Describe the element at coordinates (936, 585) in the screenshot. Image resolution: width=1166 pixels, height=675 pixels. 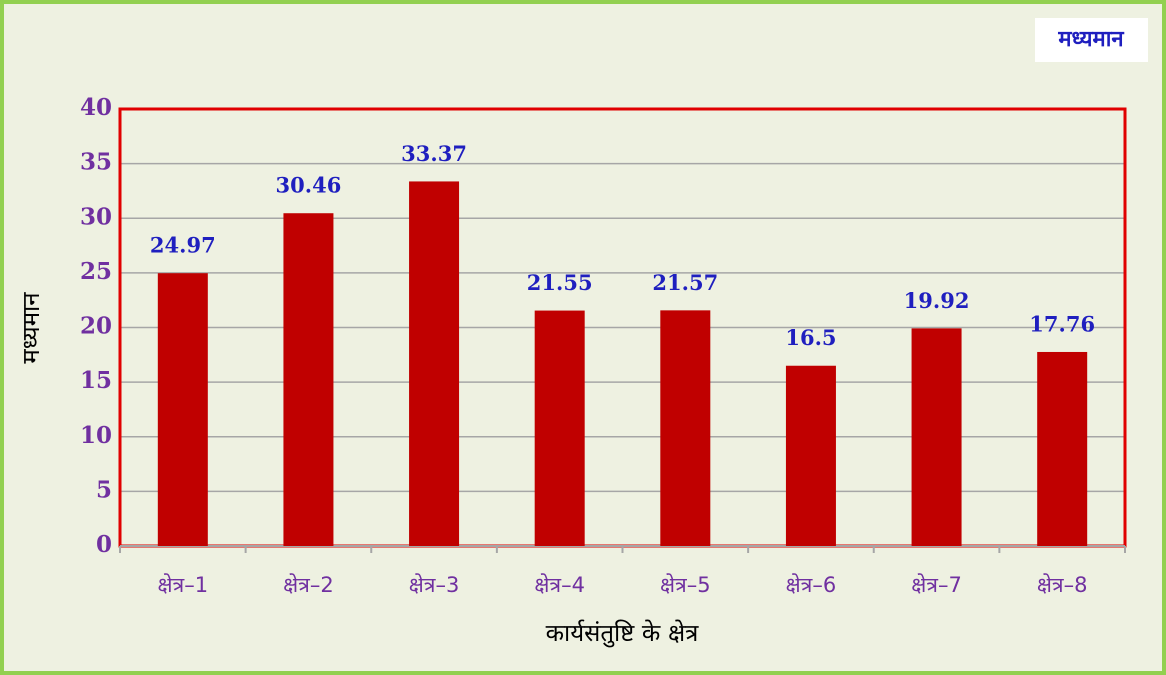
I see `x-tick-label: क्षेत्र–7` at that location.